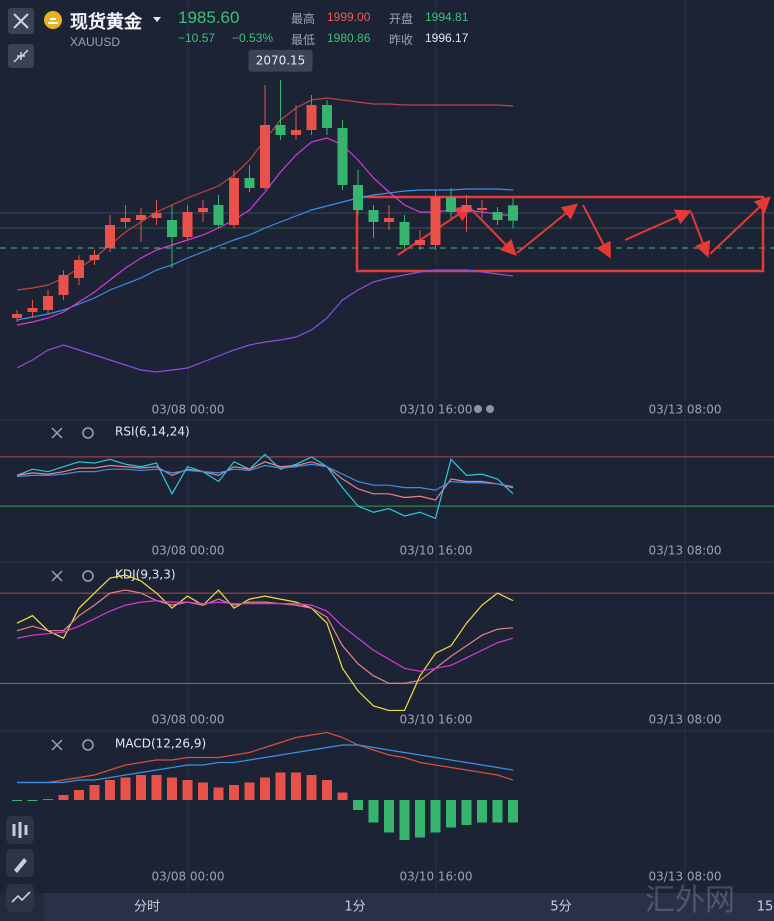 The width and height of the screenshot is (774, 921). What do you see at coordinates (560, 907) in the screenshot?
I see `period-tab: 5分` at bounding box center [560, 907].